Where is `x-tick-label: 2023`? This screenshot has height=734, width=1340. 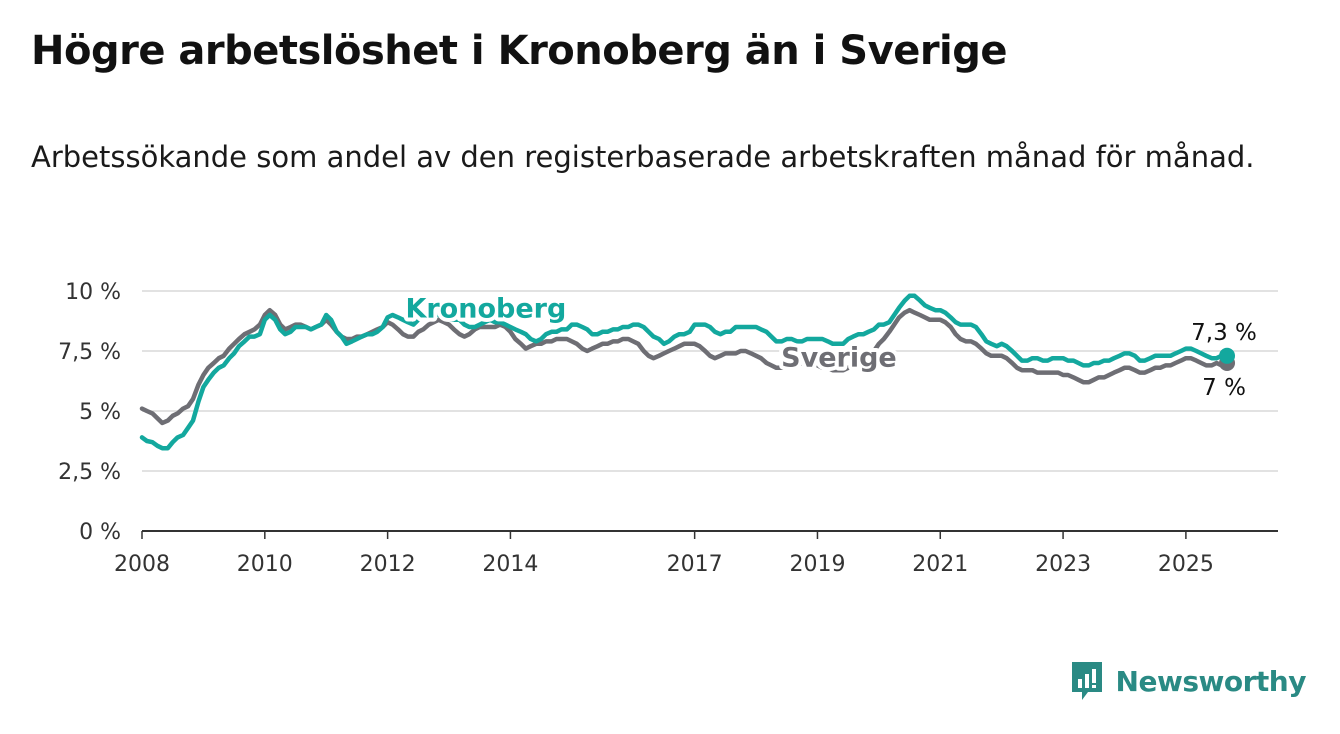
x-tick-label: 2023 is located at coordinates (1063, 564).